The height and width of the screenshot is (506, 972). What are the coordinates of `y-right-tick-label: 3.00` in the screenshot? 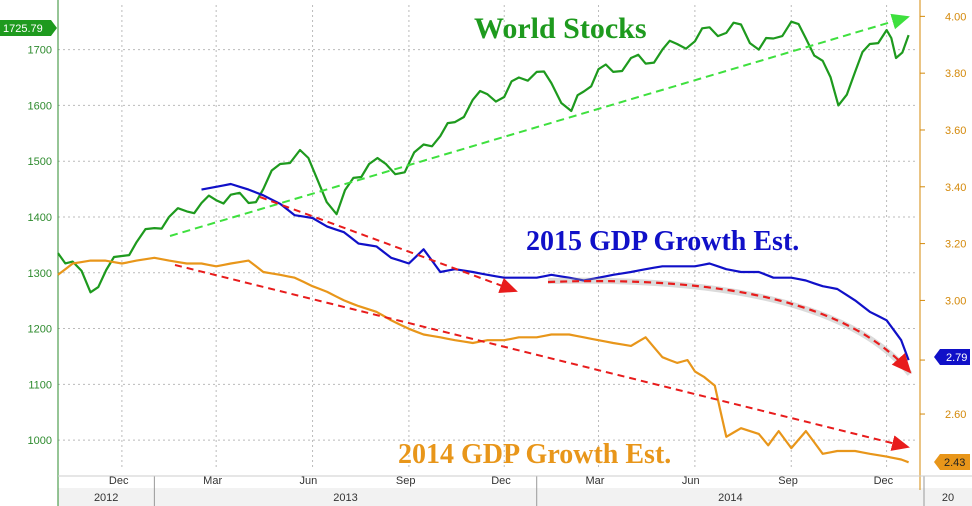 It's located at (955, 301).